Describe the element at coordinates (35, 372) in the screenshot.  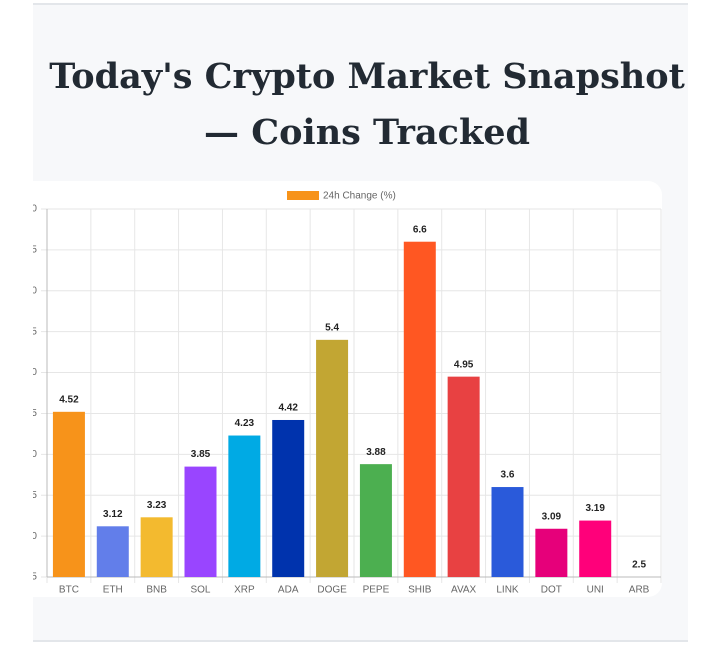
I see `y-tick-label: 5.0` at that location.